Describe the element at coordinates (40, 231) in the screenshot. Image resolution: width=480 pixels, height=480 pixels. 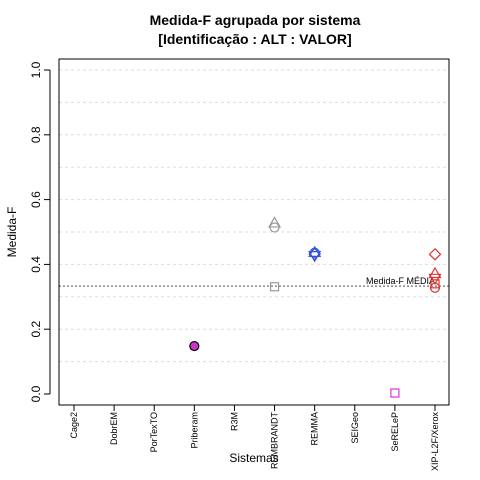
I see `y-axis: 0.0 0.2 0.4 0.6 0.8 1.0` at that location.